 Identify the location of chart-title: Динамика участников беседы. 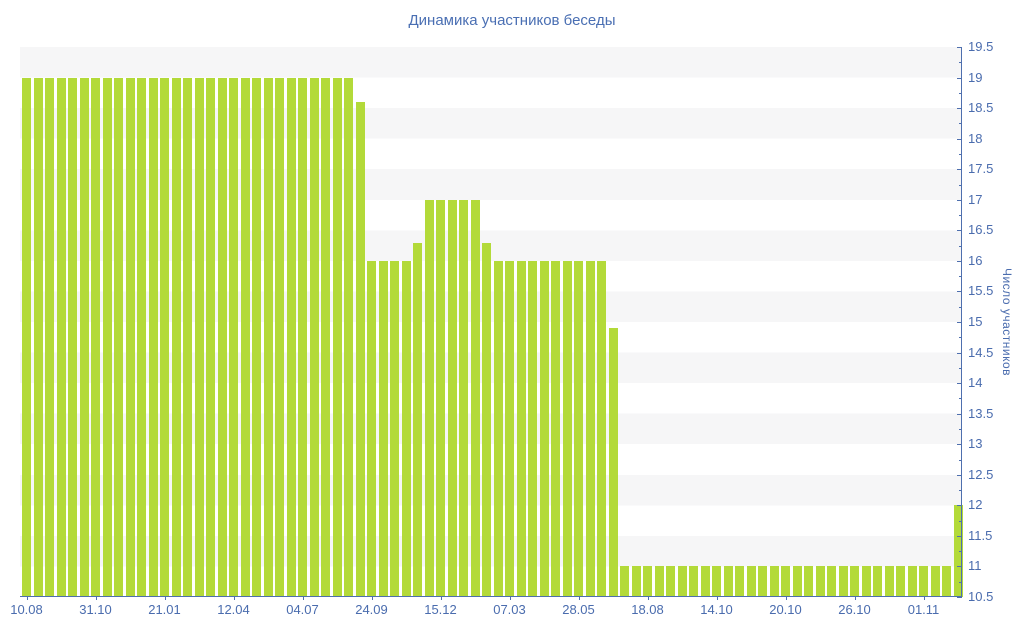
(512, 20).